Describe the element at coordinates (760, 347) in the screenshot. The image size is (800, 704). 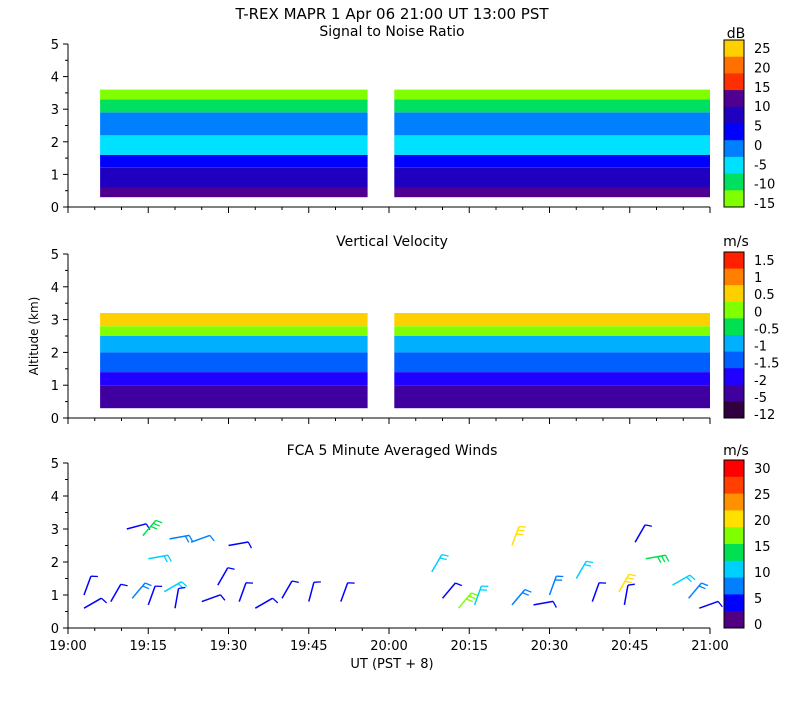
I see `vv-colorbar-label: -1` at that location.